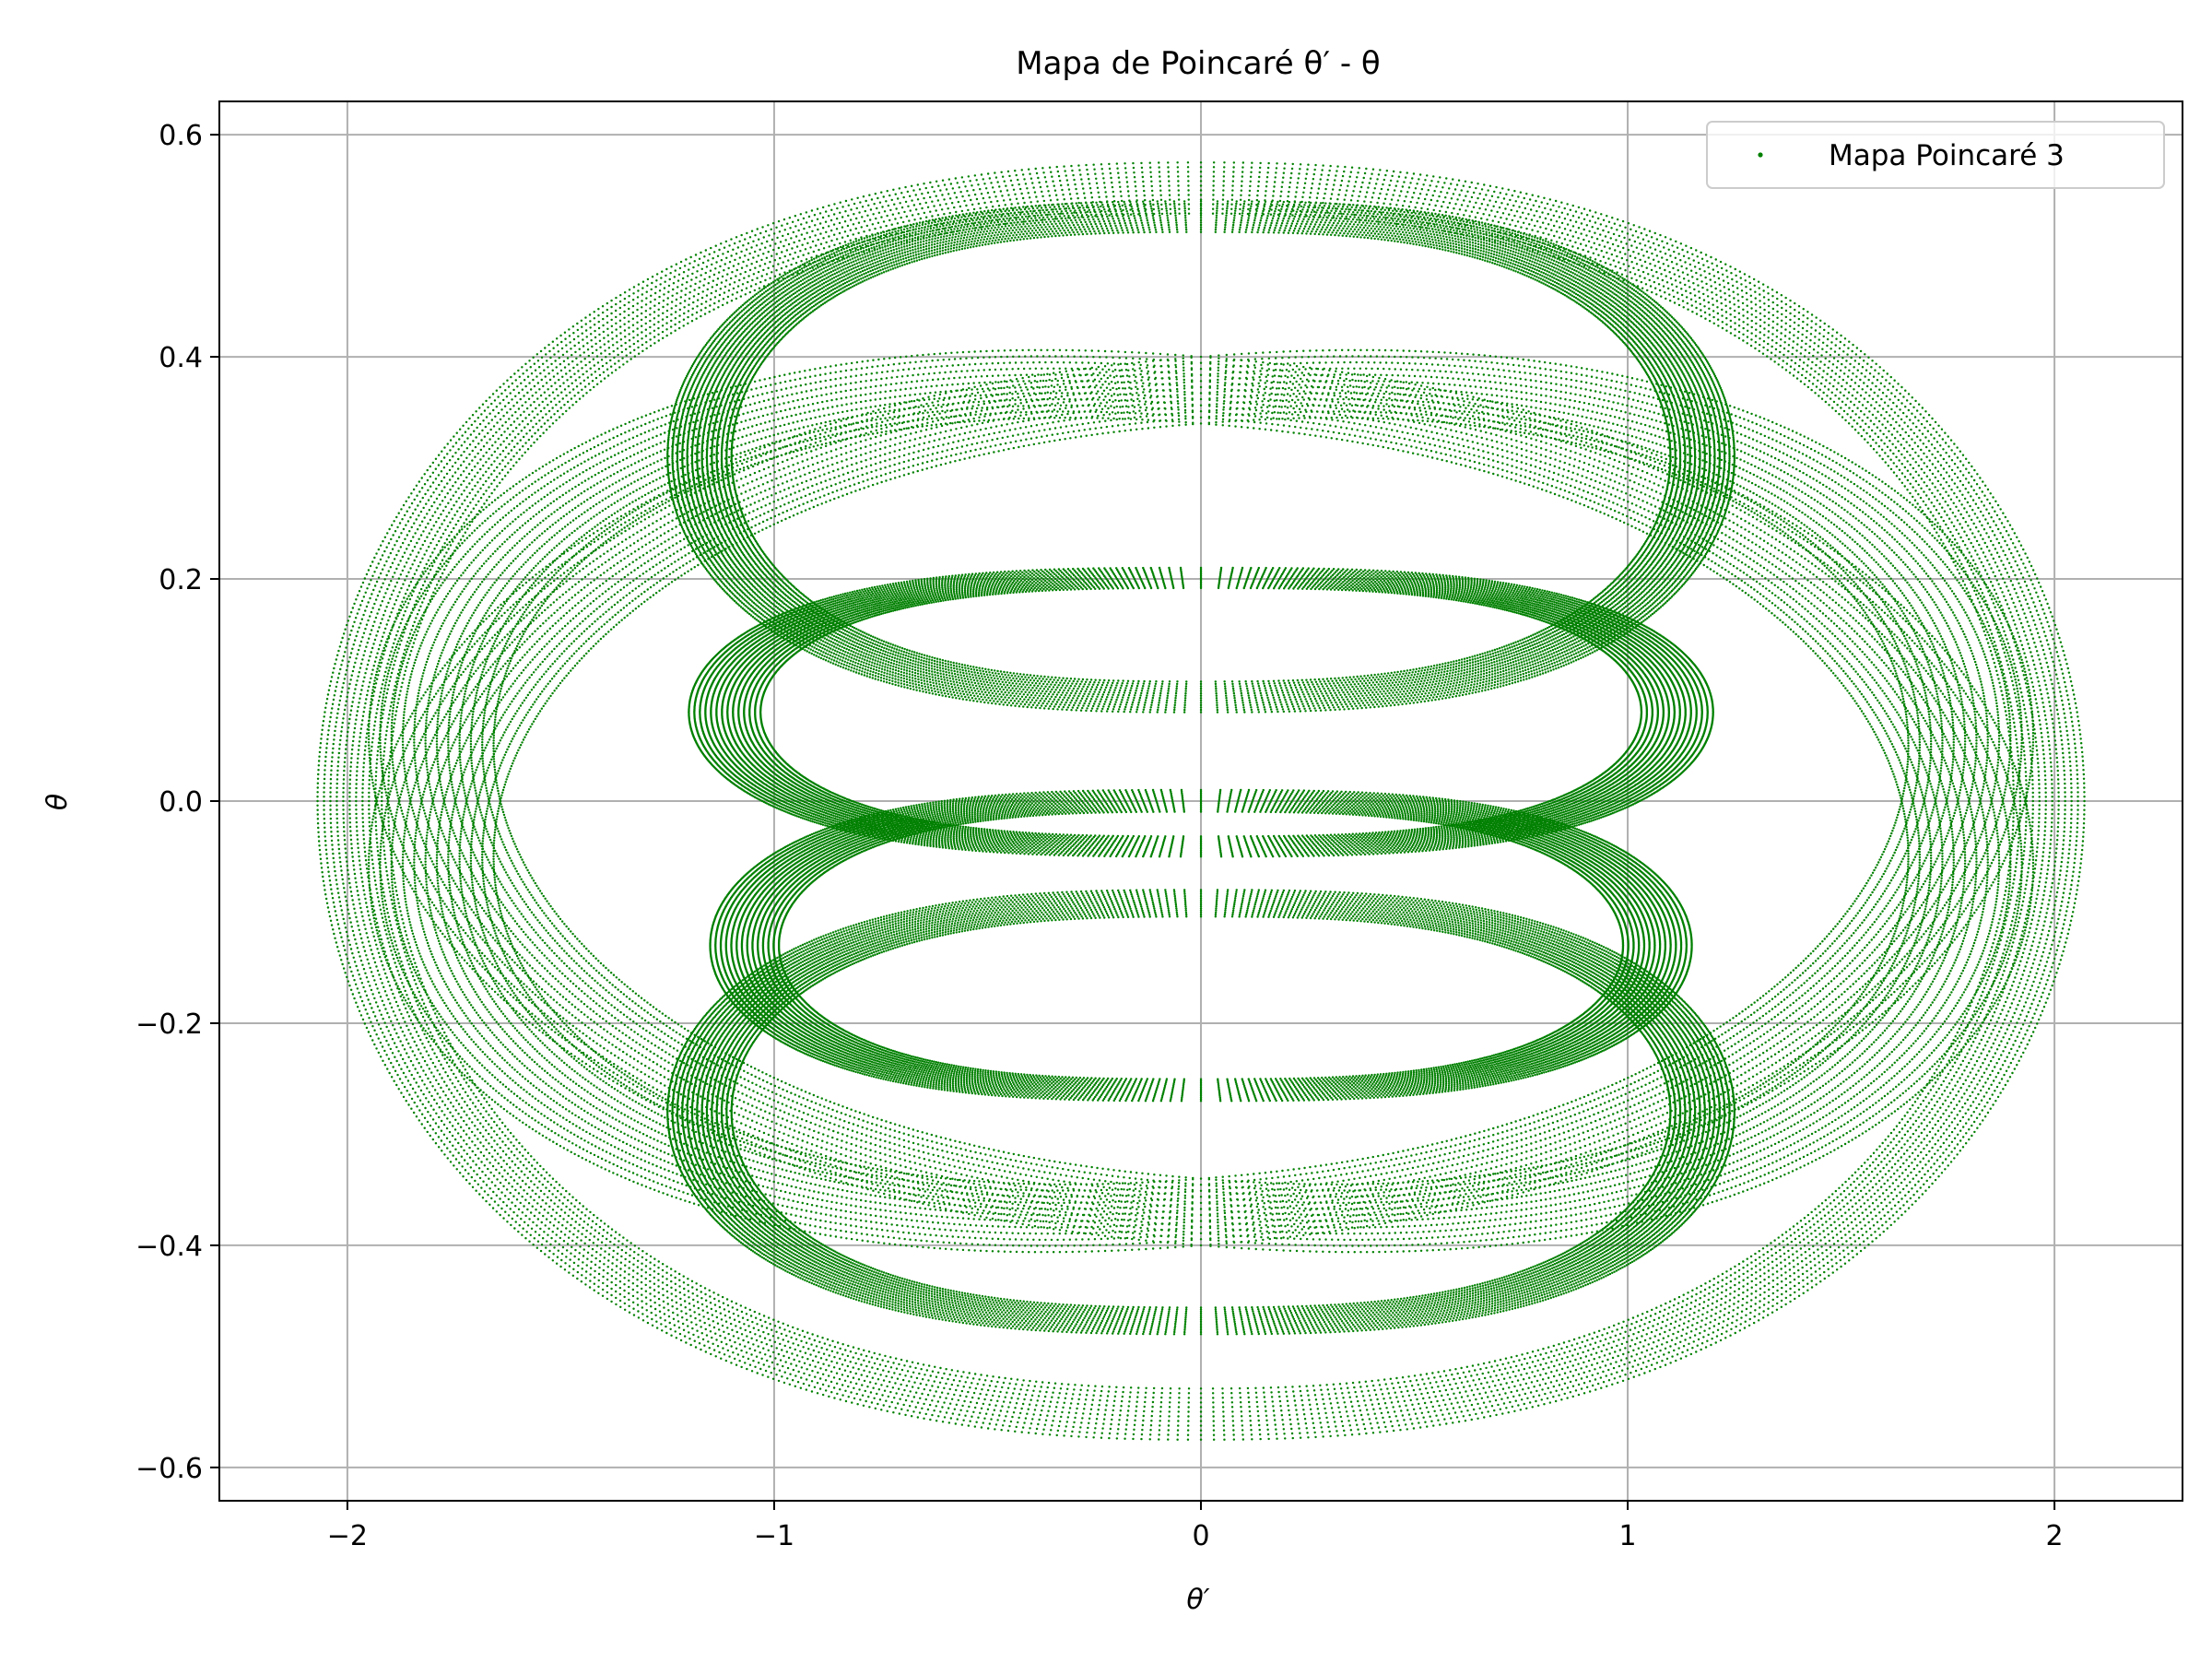 The image size is (2212, 1663). Describe the element at coordinates (347, 1536) in the screenshot. I see `x-tick-label: −2` at that location.